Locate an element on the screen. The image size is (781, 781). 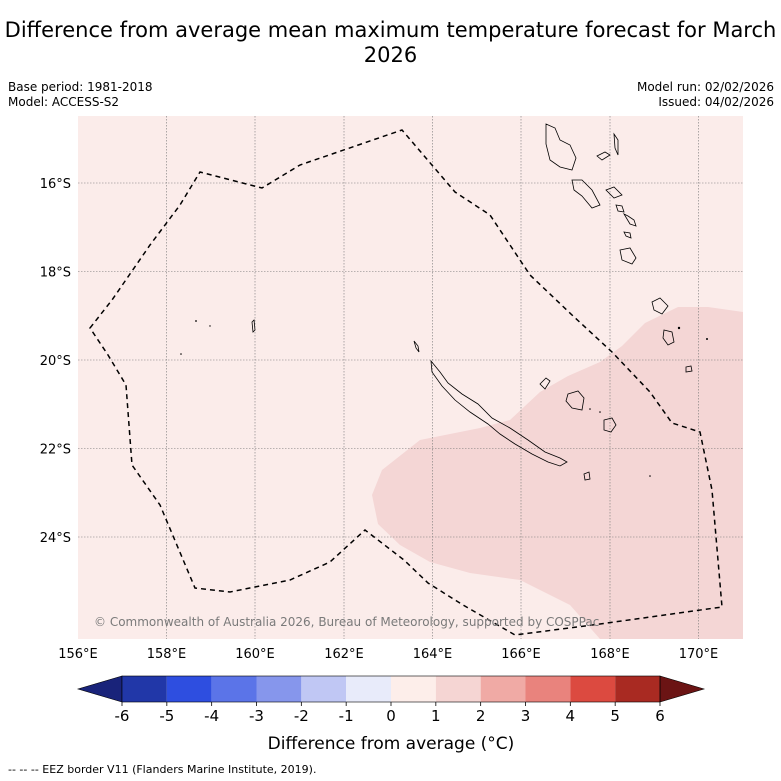
colorbar-tick-label: -4 is located at coordinates (211, 716).